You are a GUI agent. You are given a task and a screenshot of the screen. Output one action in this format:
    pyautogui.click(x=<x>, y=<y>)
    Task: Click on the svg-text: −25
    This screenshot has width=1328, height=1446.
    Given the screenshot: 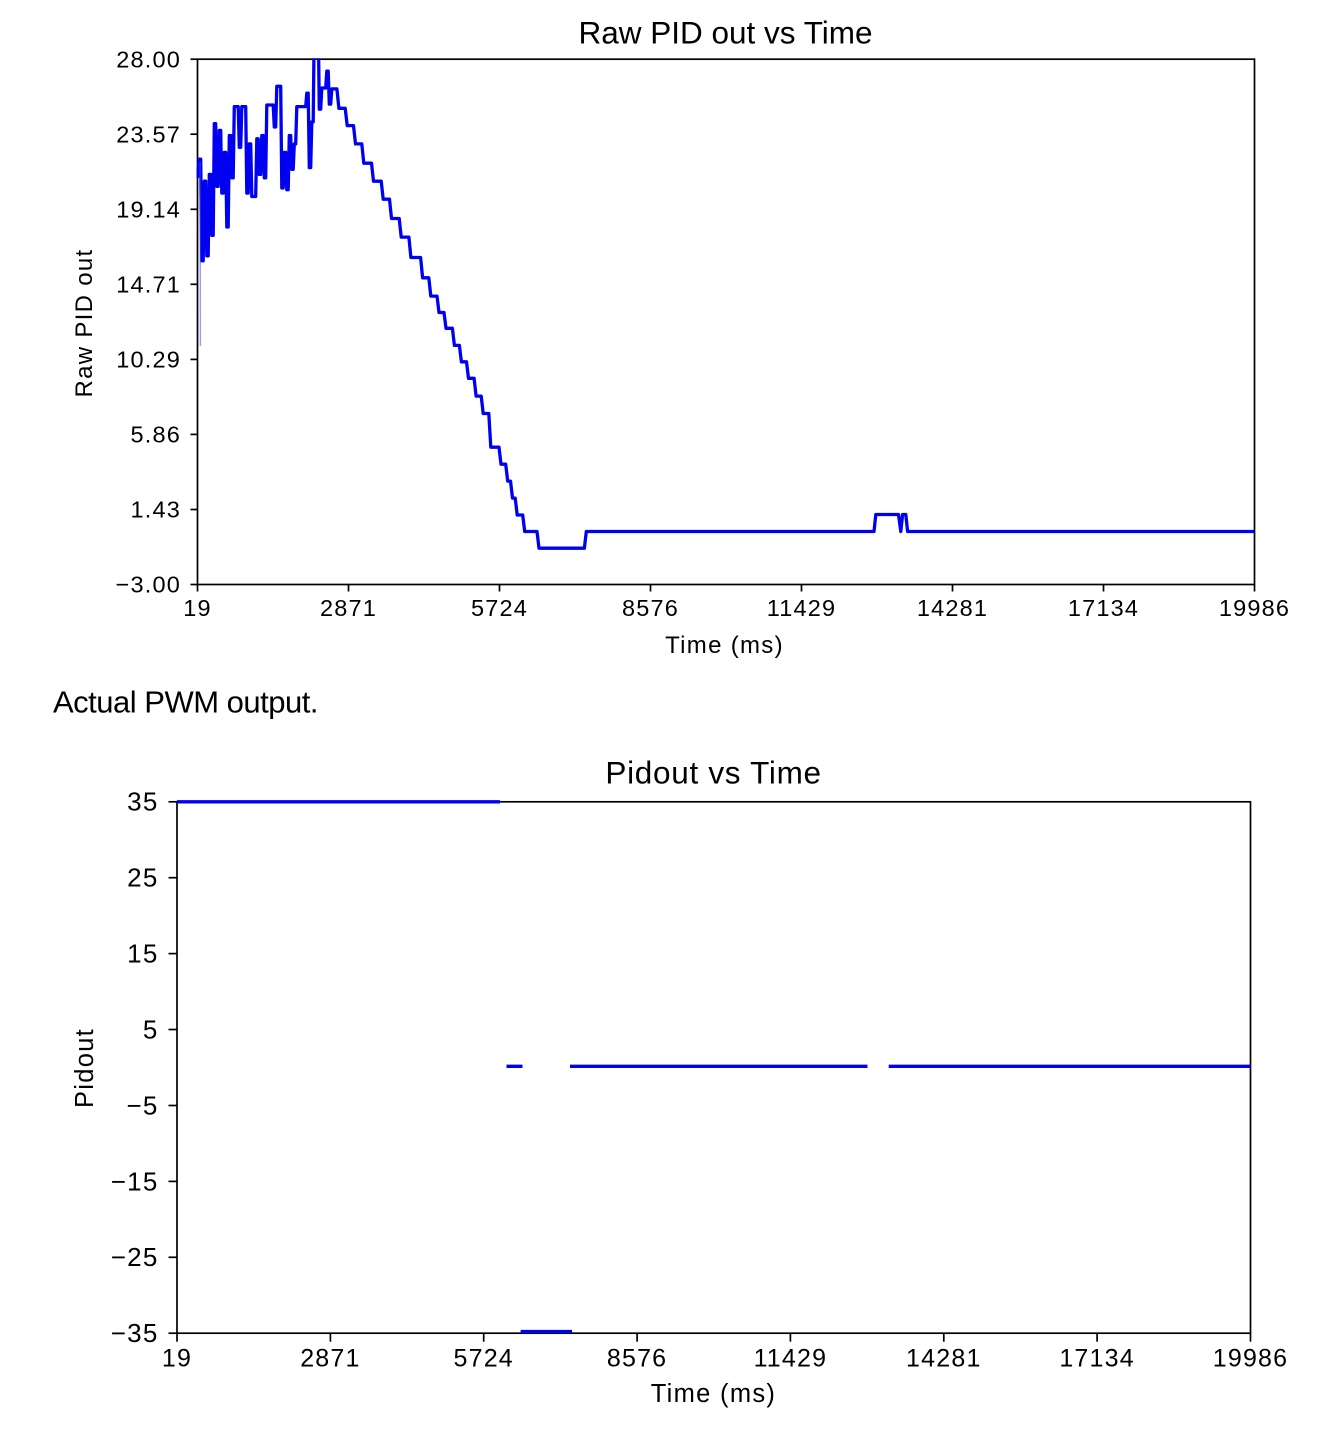 What is the action you would take?
    pyautogui.click(x=135, y=1257)
    